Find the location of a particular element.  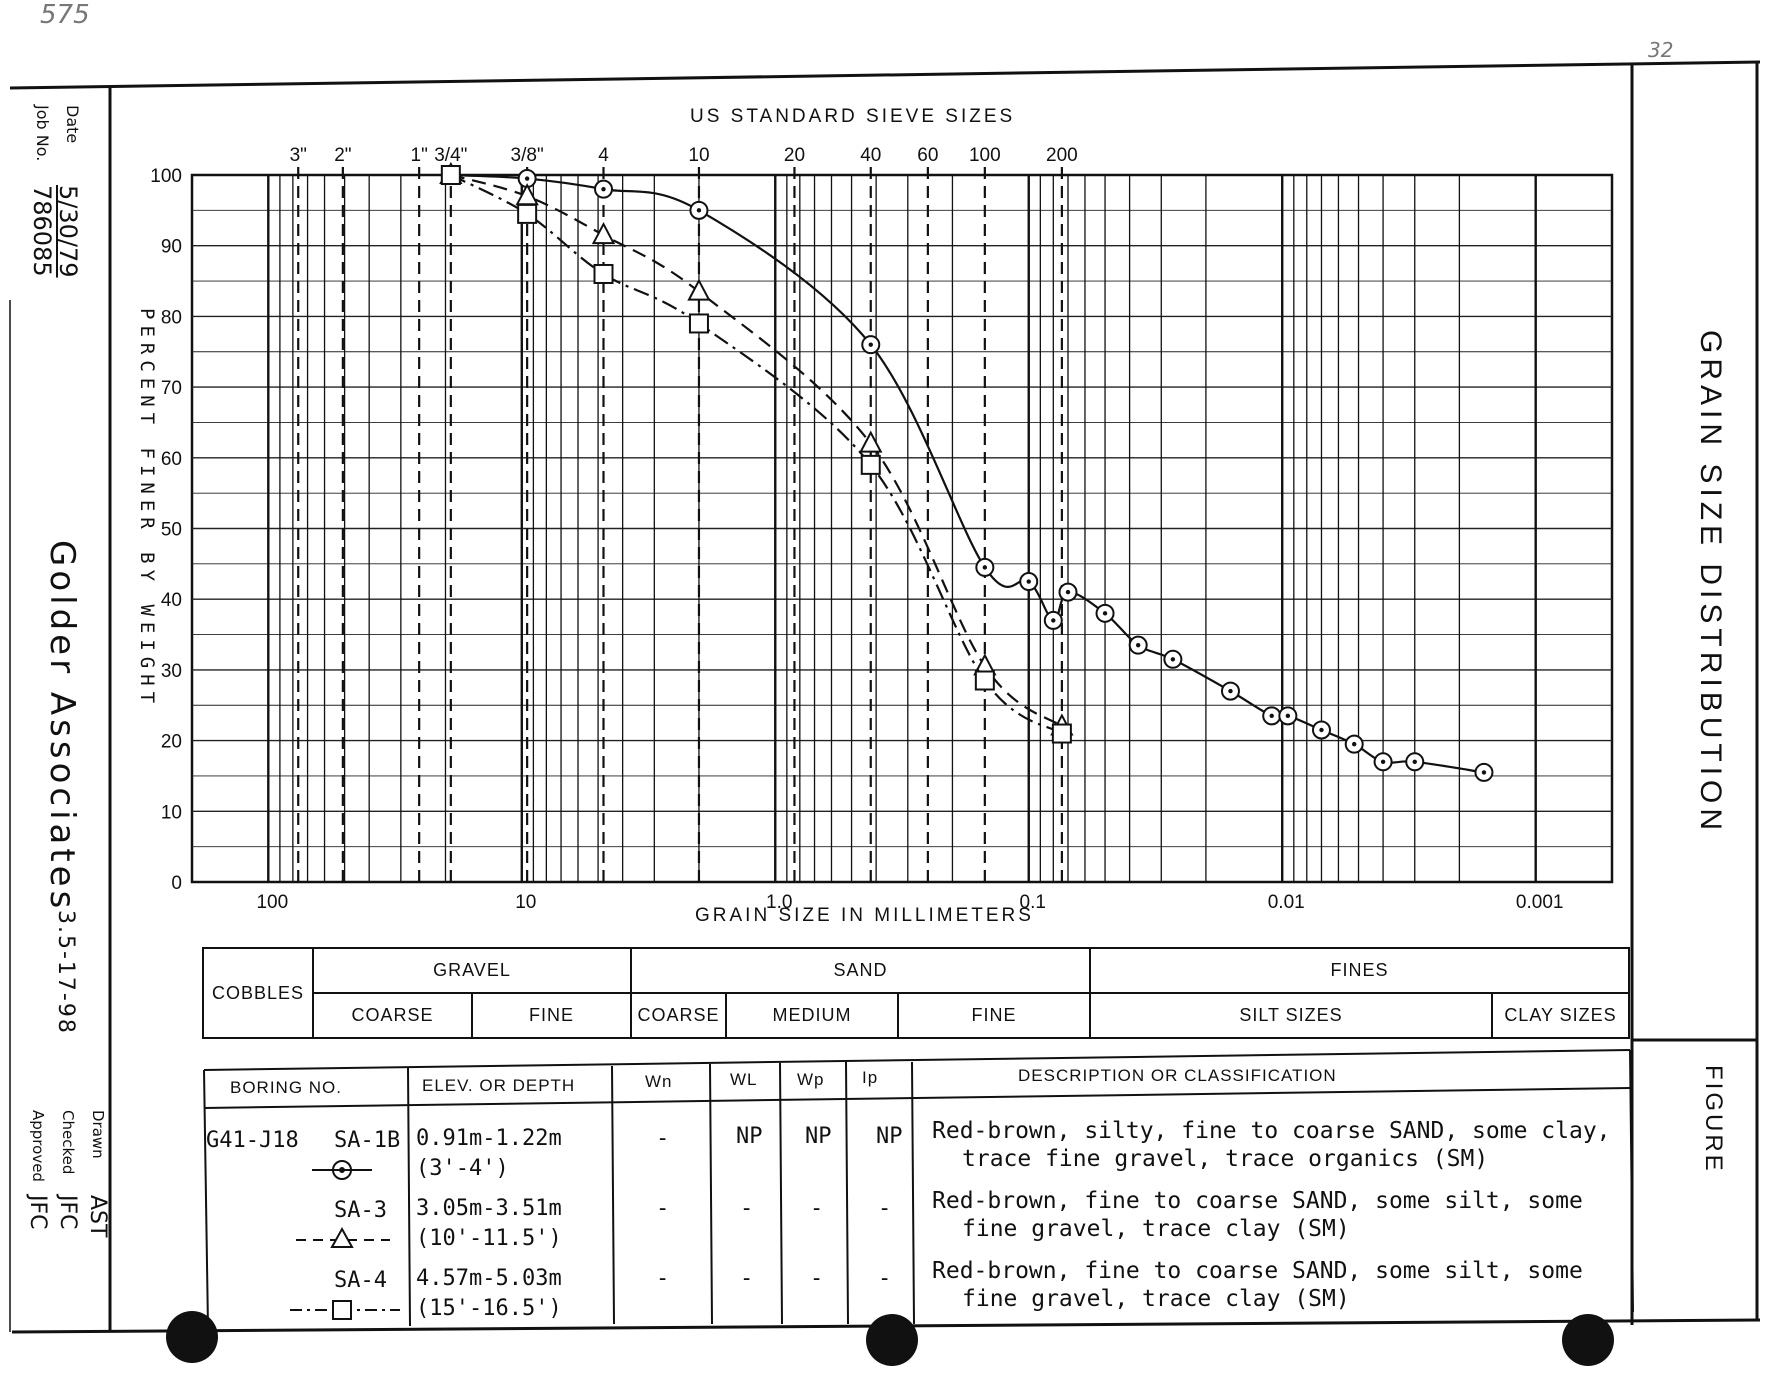

class-fines: FINES is located at coordinates (1359, 970).